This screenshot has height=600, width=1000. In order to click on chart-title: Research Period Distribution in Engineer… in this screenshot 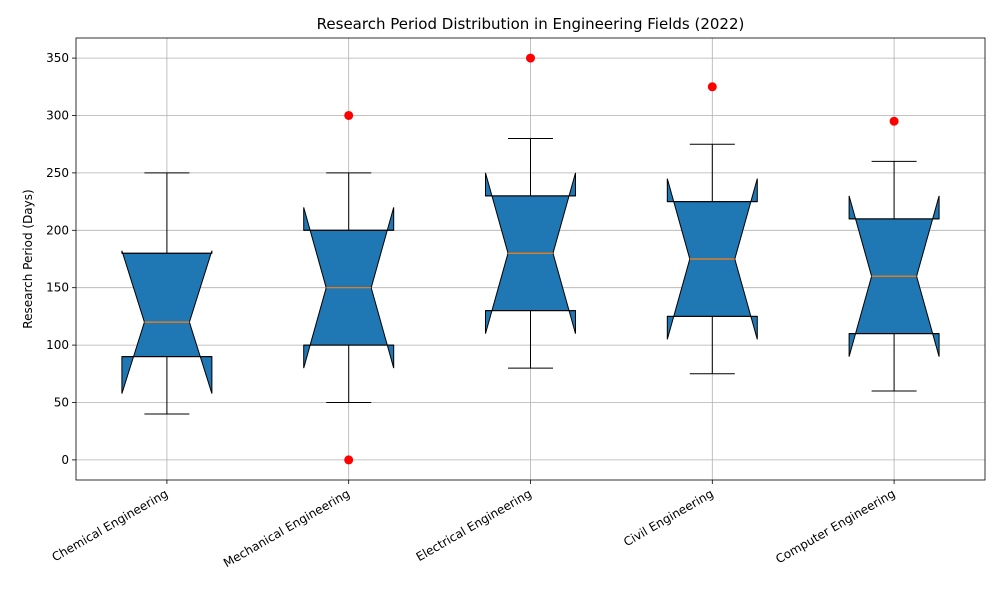, I will do `click(531, 24)`.